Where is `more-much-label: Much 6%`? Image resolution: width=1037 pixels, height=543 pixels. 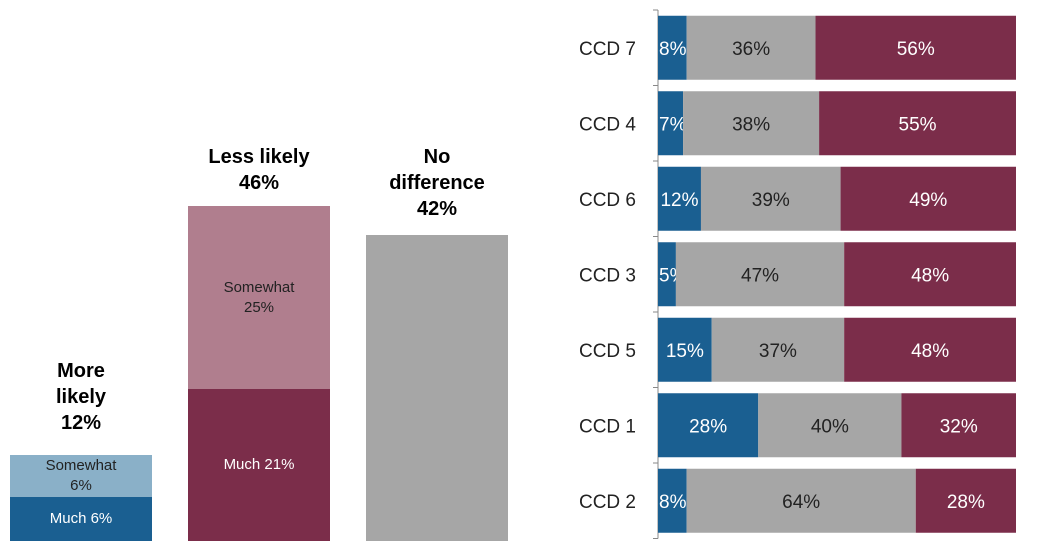 more-much-label: Much 6% is located at coordinates (81, 518).